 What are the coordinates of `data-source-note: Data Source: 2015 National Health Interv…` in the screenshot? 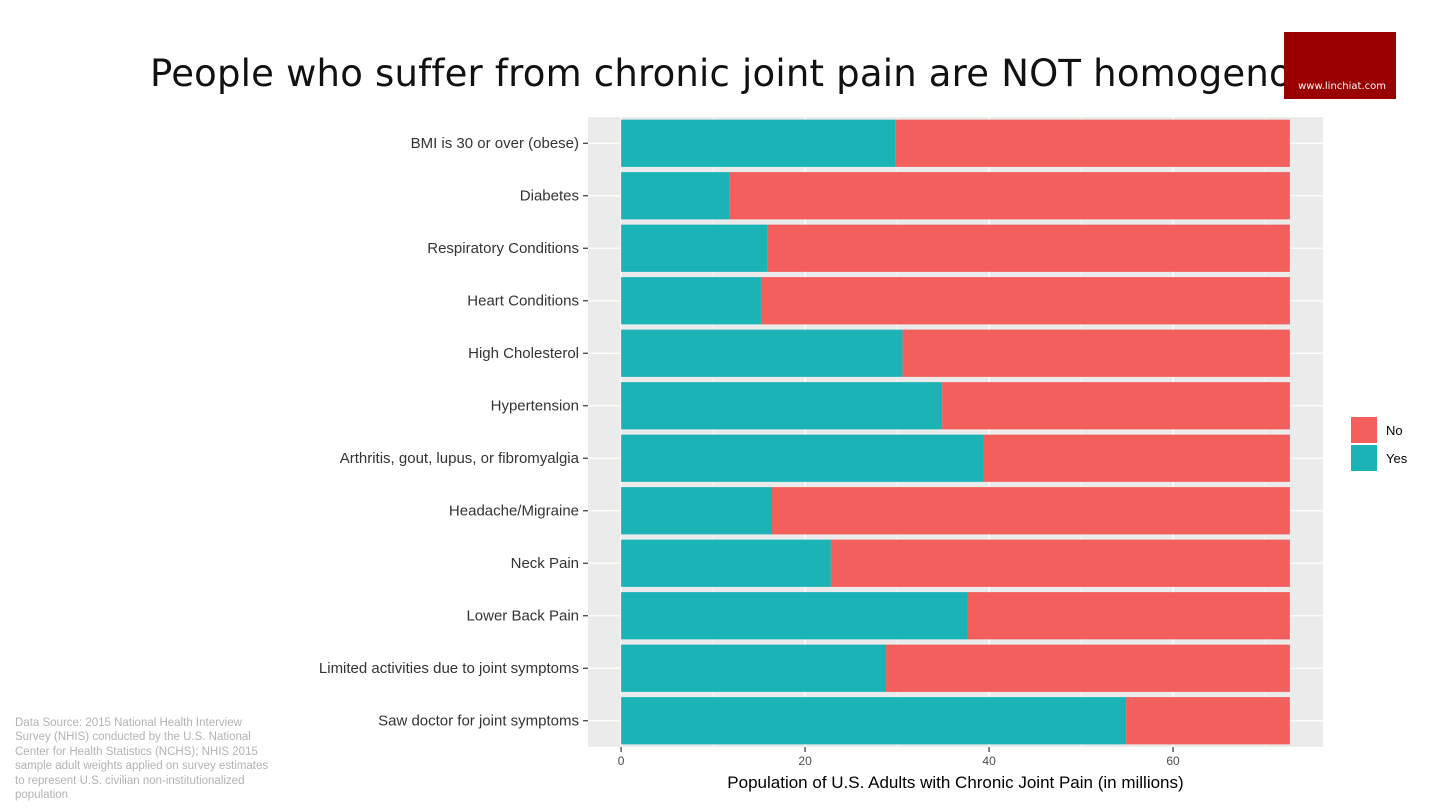 It's located at (142, 759).